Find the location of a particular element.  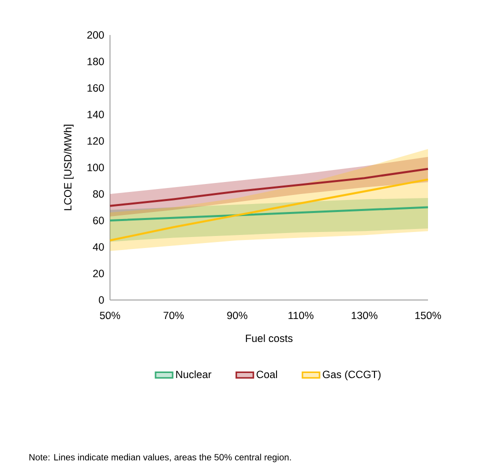

x-tick-label: 90% is located at coordinates (237, 316).